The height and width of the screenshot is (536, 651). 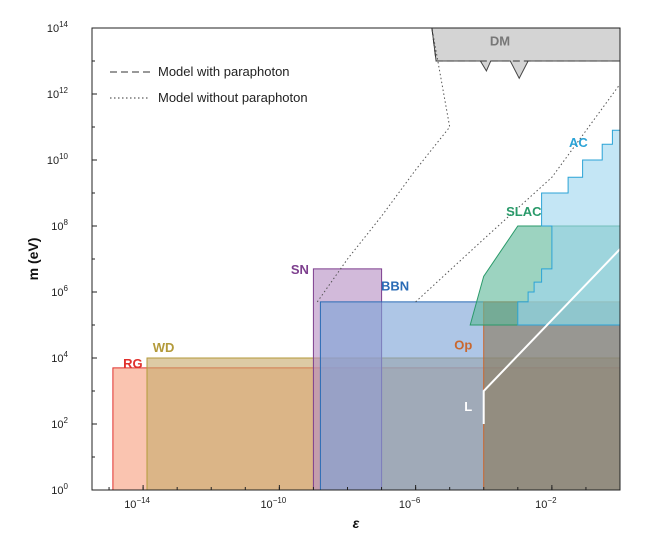 What do you see at coordinates (59, 489) in the screenshot?
I see `y-tick-label: 10⁰` at bounding box center [59, 489].